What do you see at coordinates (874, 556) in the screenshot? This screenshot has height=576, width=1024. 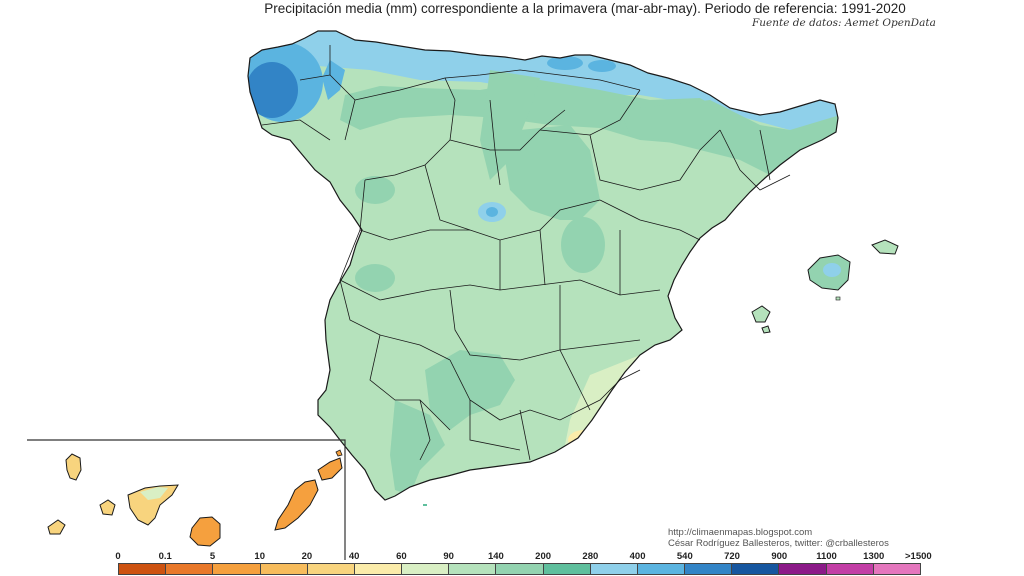 I see `legend-label: 1300` at bounding box center [874, 556].